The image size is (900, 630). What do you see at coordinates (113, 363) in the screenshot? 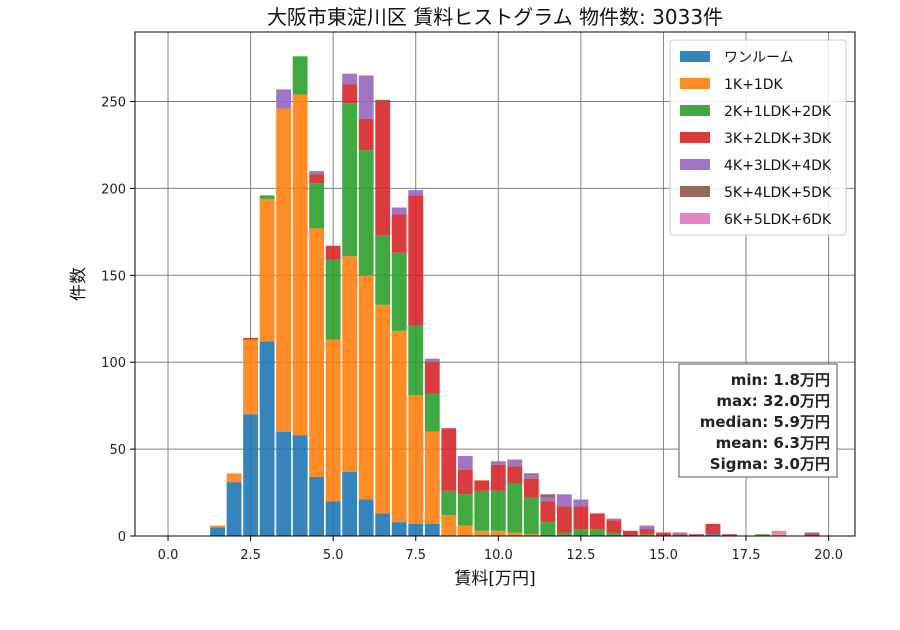
I see `y-tick-label: 100` at bounding box center [113, 363].